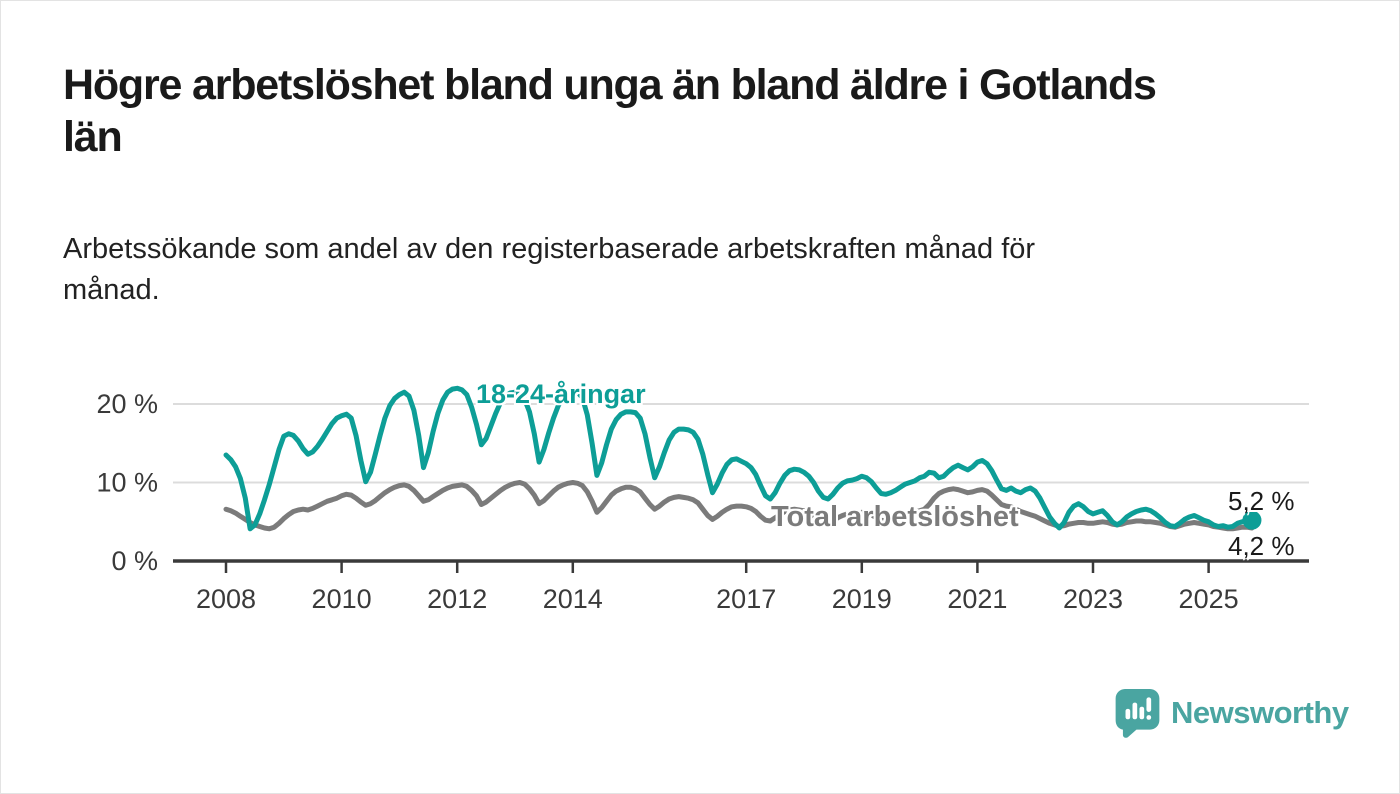 This screenshot has height=794, width=1400. What do you see at coordinates (127, 404) in the screenshot?
I see `y-tick-label-20: 20 %` at bounding box center [127, 404].